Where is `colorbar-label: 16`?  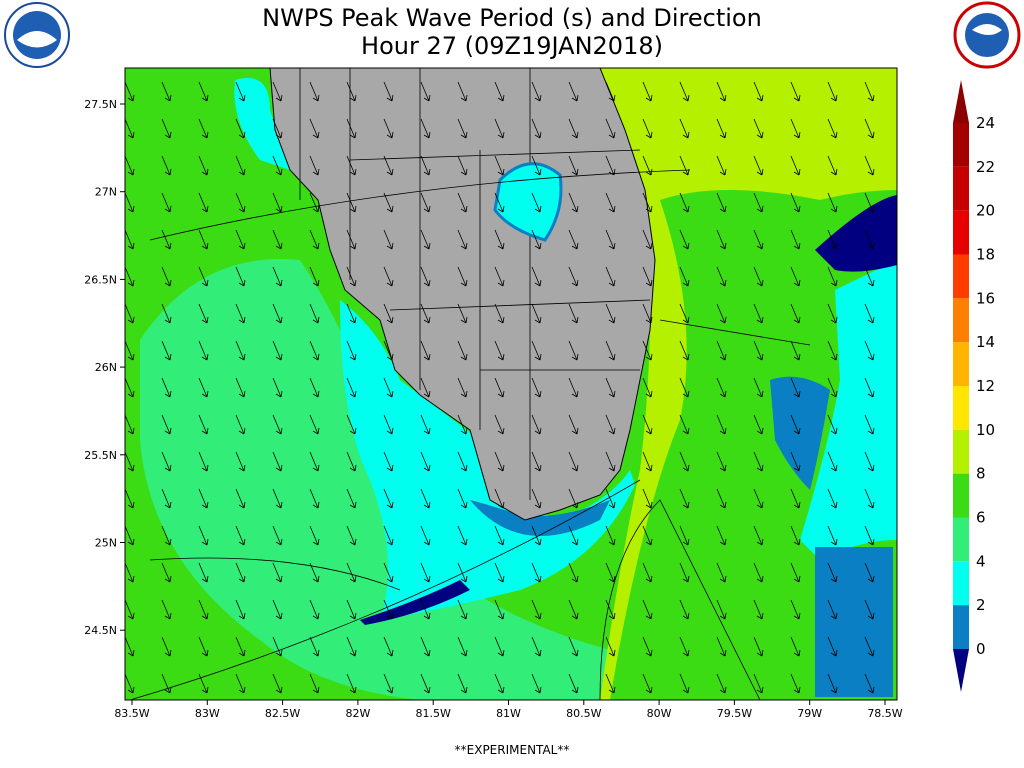
colorbar-label: 16 is located at coordinates (985, 298).